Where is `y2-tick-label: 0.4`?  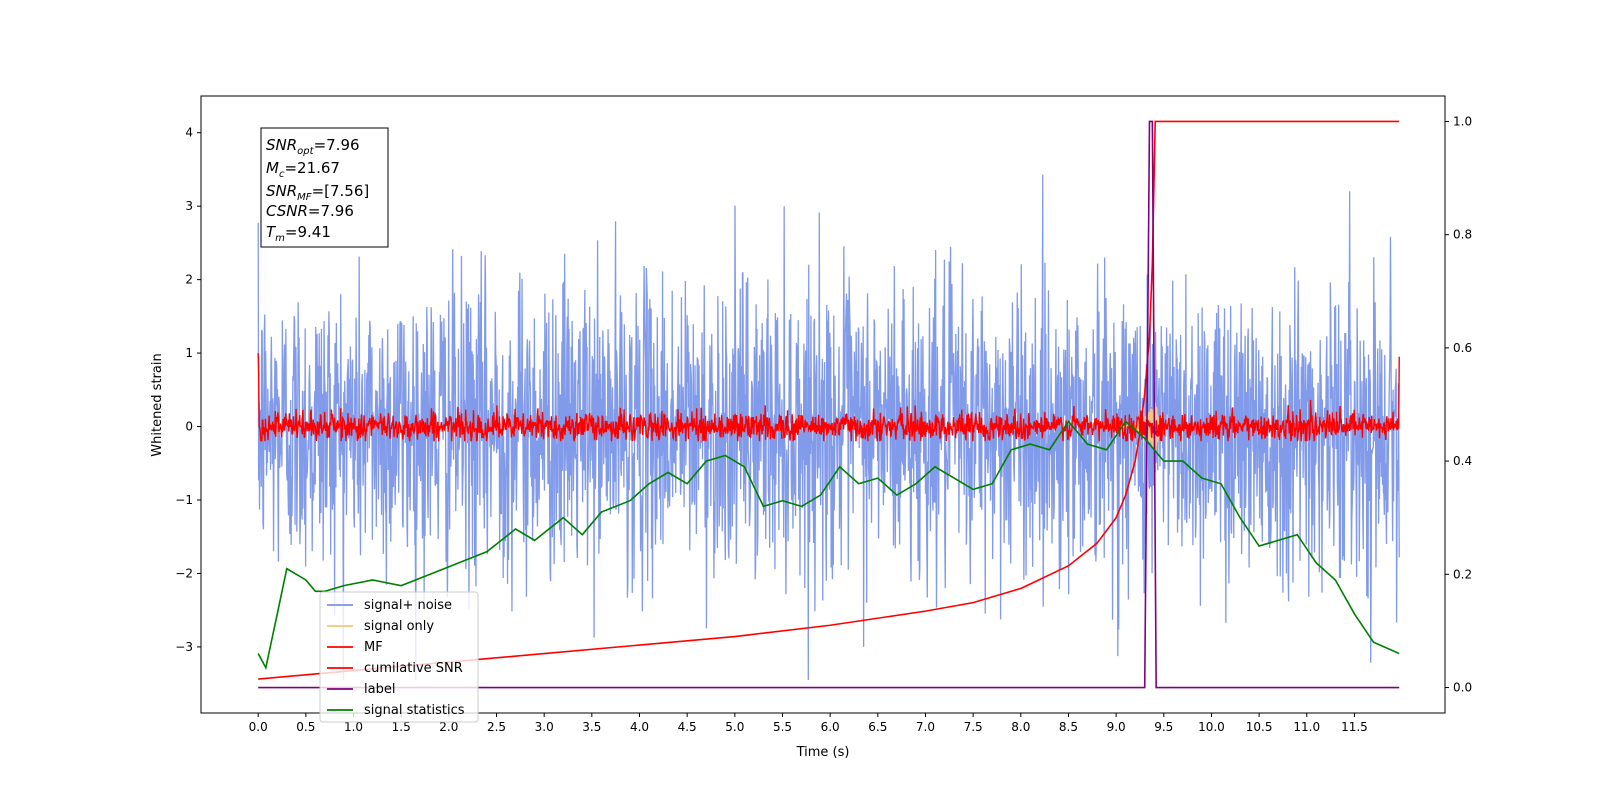 y2-tick-label: 0.4 is located at coordinates (1462, 461).